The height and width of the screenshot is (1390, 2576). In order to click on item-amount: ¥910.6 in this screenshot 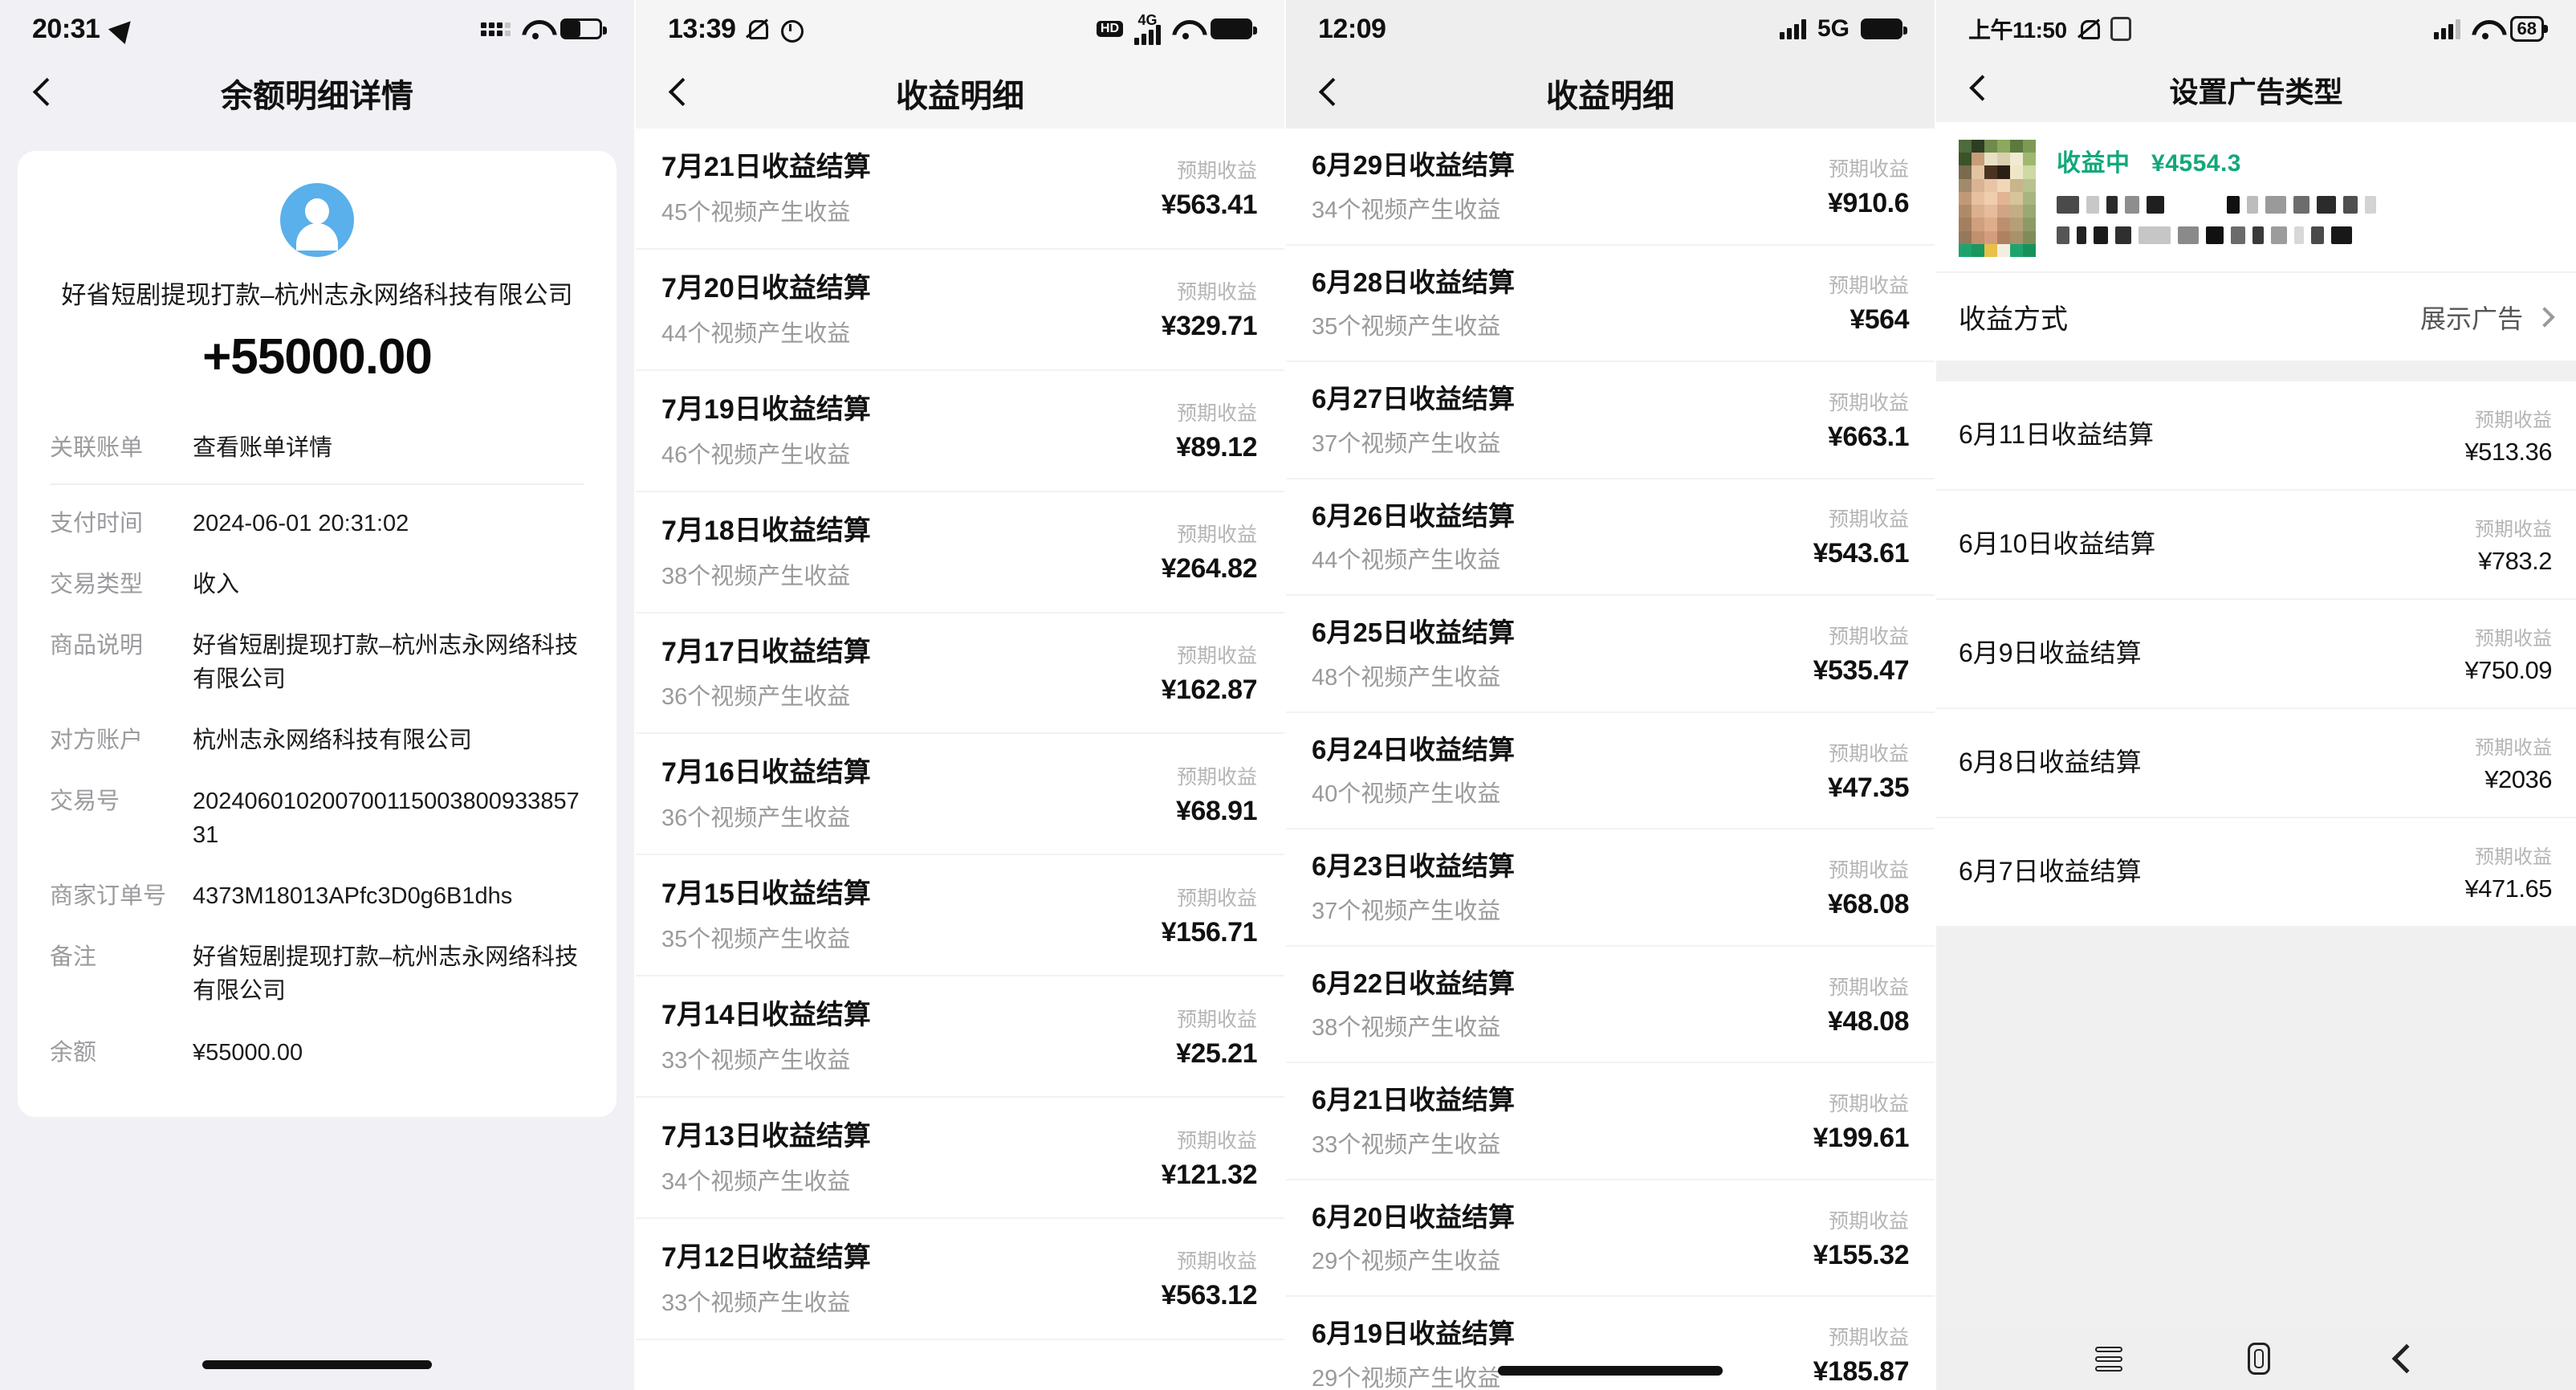, I will do `click(1869, 202)`.